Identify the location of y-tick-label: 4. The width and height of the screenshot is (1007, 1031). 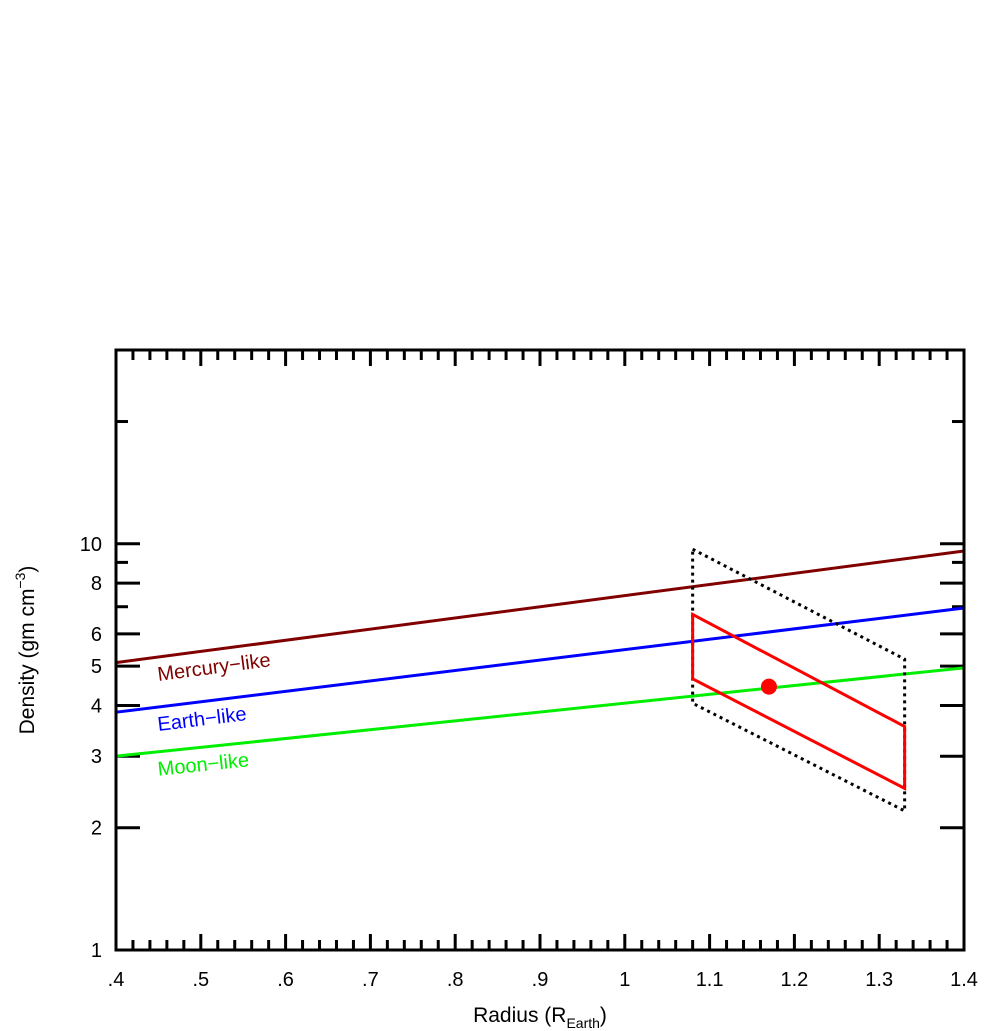
(96, 706).